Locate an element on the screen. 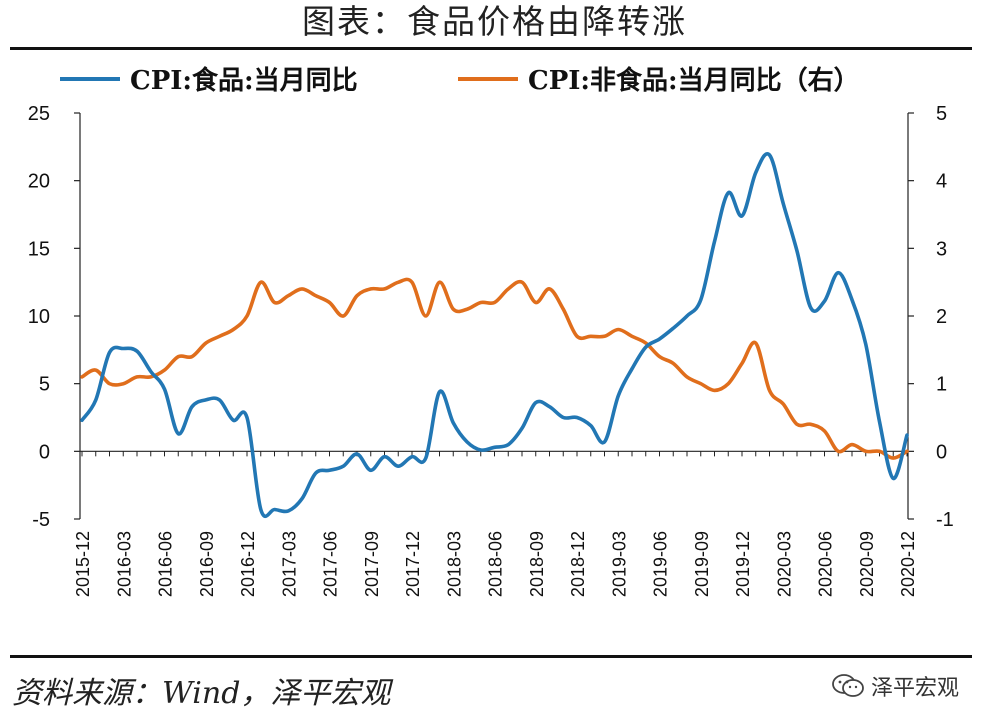 This screenshot has width=989, height=716. y-left-tick-label: 20 is located at coordinates (39, 182).